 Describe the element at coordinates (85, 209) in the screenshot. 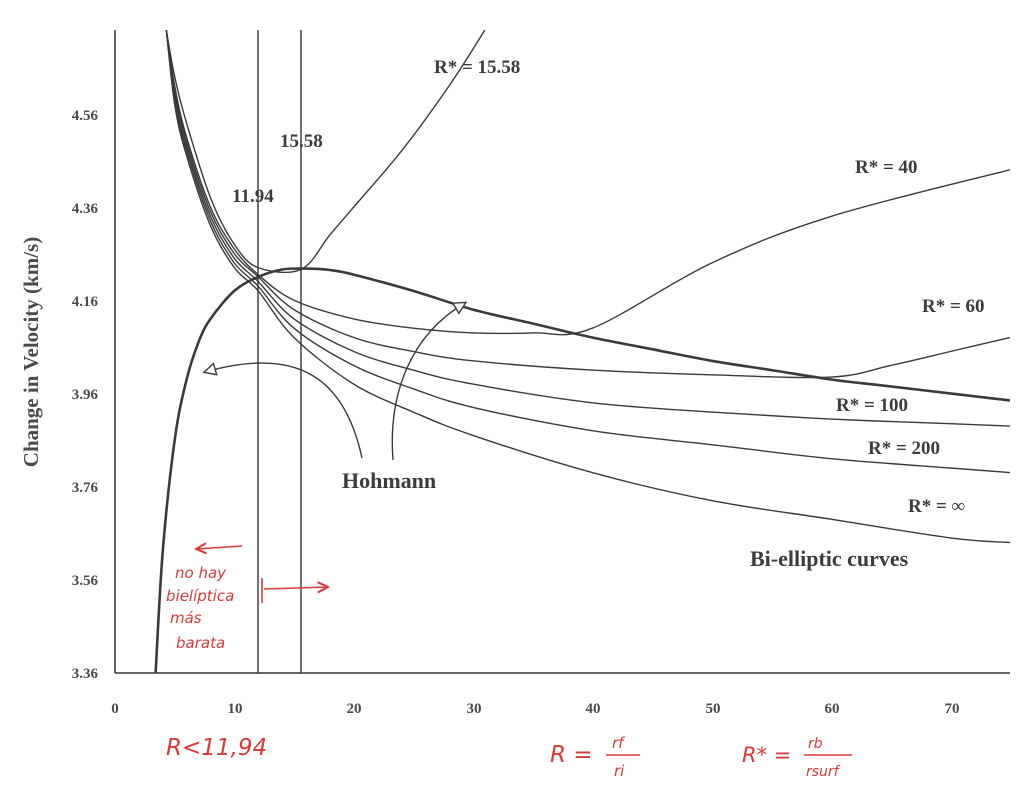

I see `y-tick-4-36: 4.36` at that location.